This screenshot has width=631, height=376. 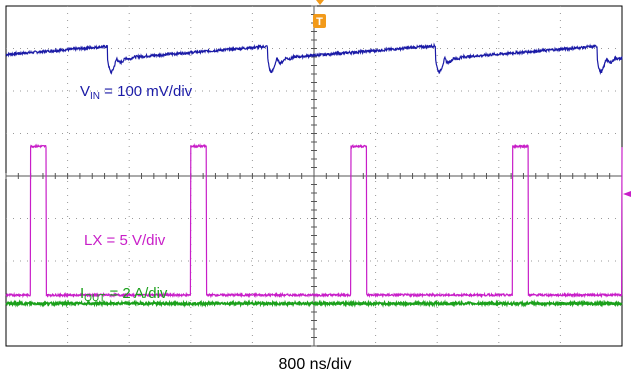 I want to click on lx-scale-label: LX = 5 V/div, so click(x=125, y=240).